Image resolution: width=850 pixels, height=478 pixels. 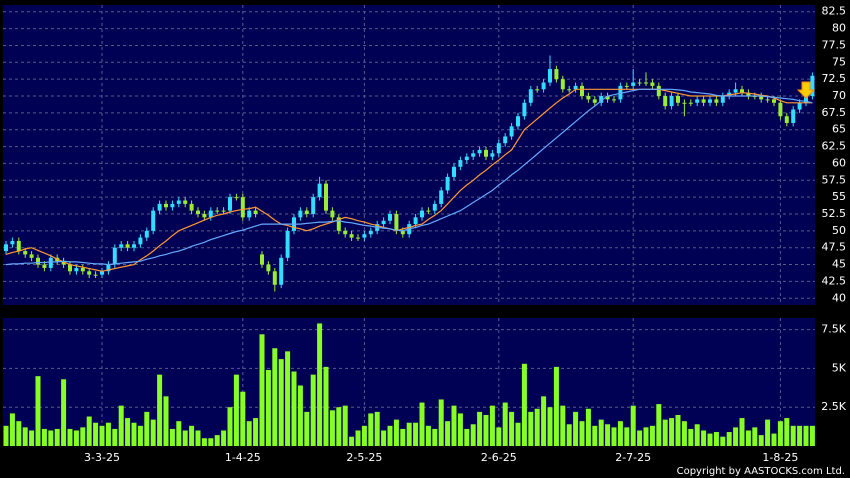 What do you see at coordinates (780, 457) in the screenshot?
I see `x-tick-label: 1-8-25` at bounding box center [780, 457].